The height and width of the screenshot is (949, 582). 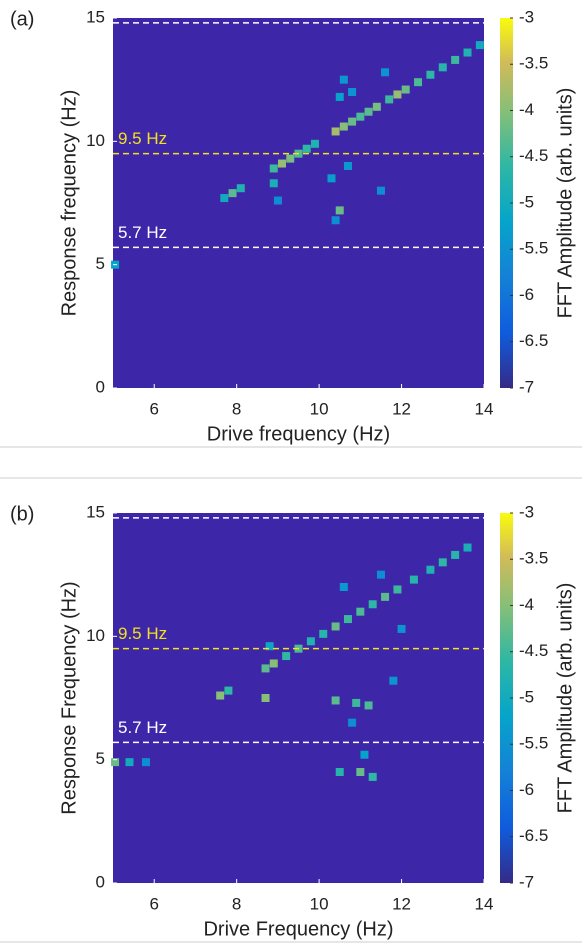 I want to click on x-tick-label: 12, so click(x=401, y=408).